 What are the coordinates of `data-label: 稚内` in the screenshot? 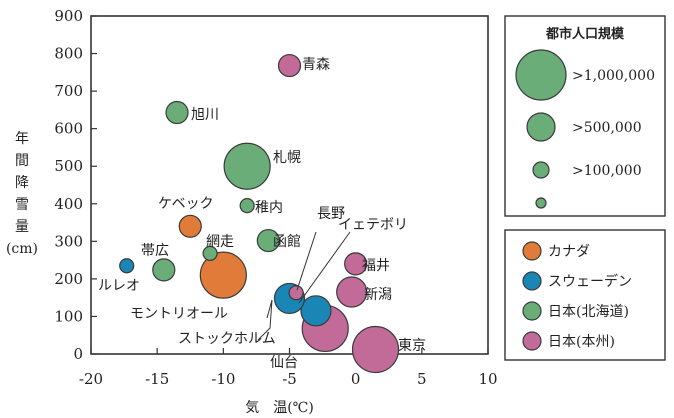 It's located at (269, 208).